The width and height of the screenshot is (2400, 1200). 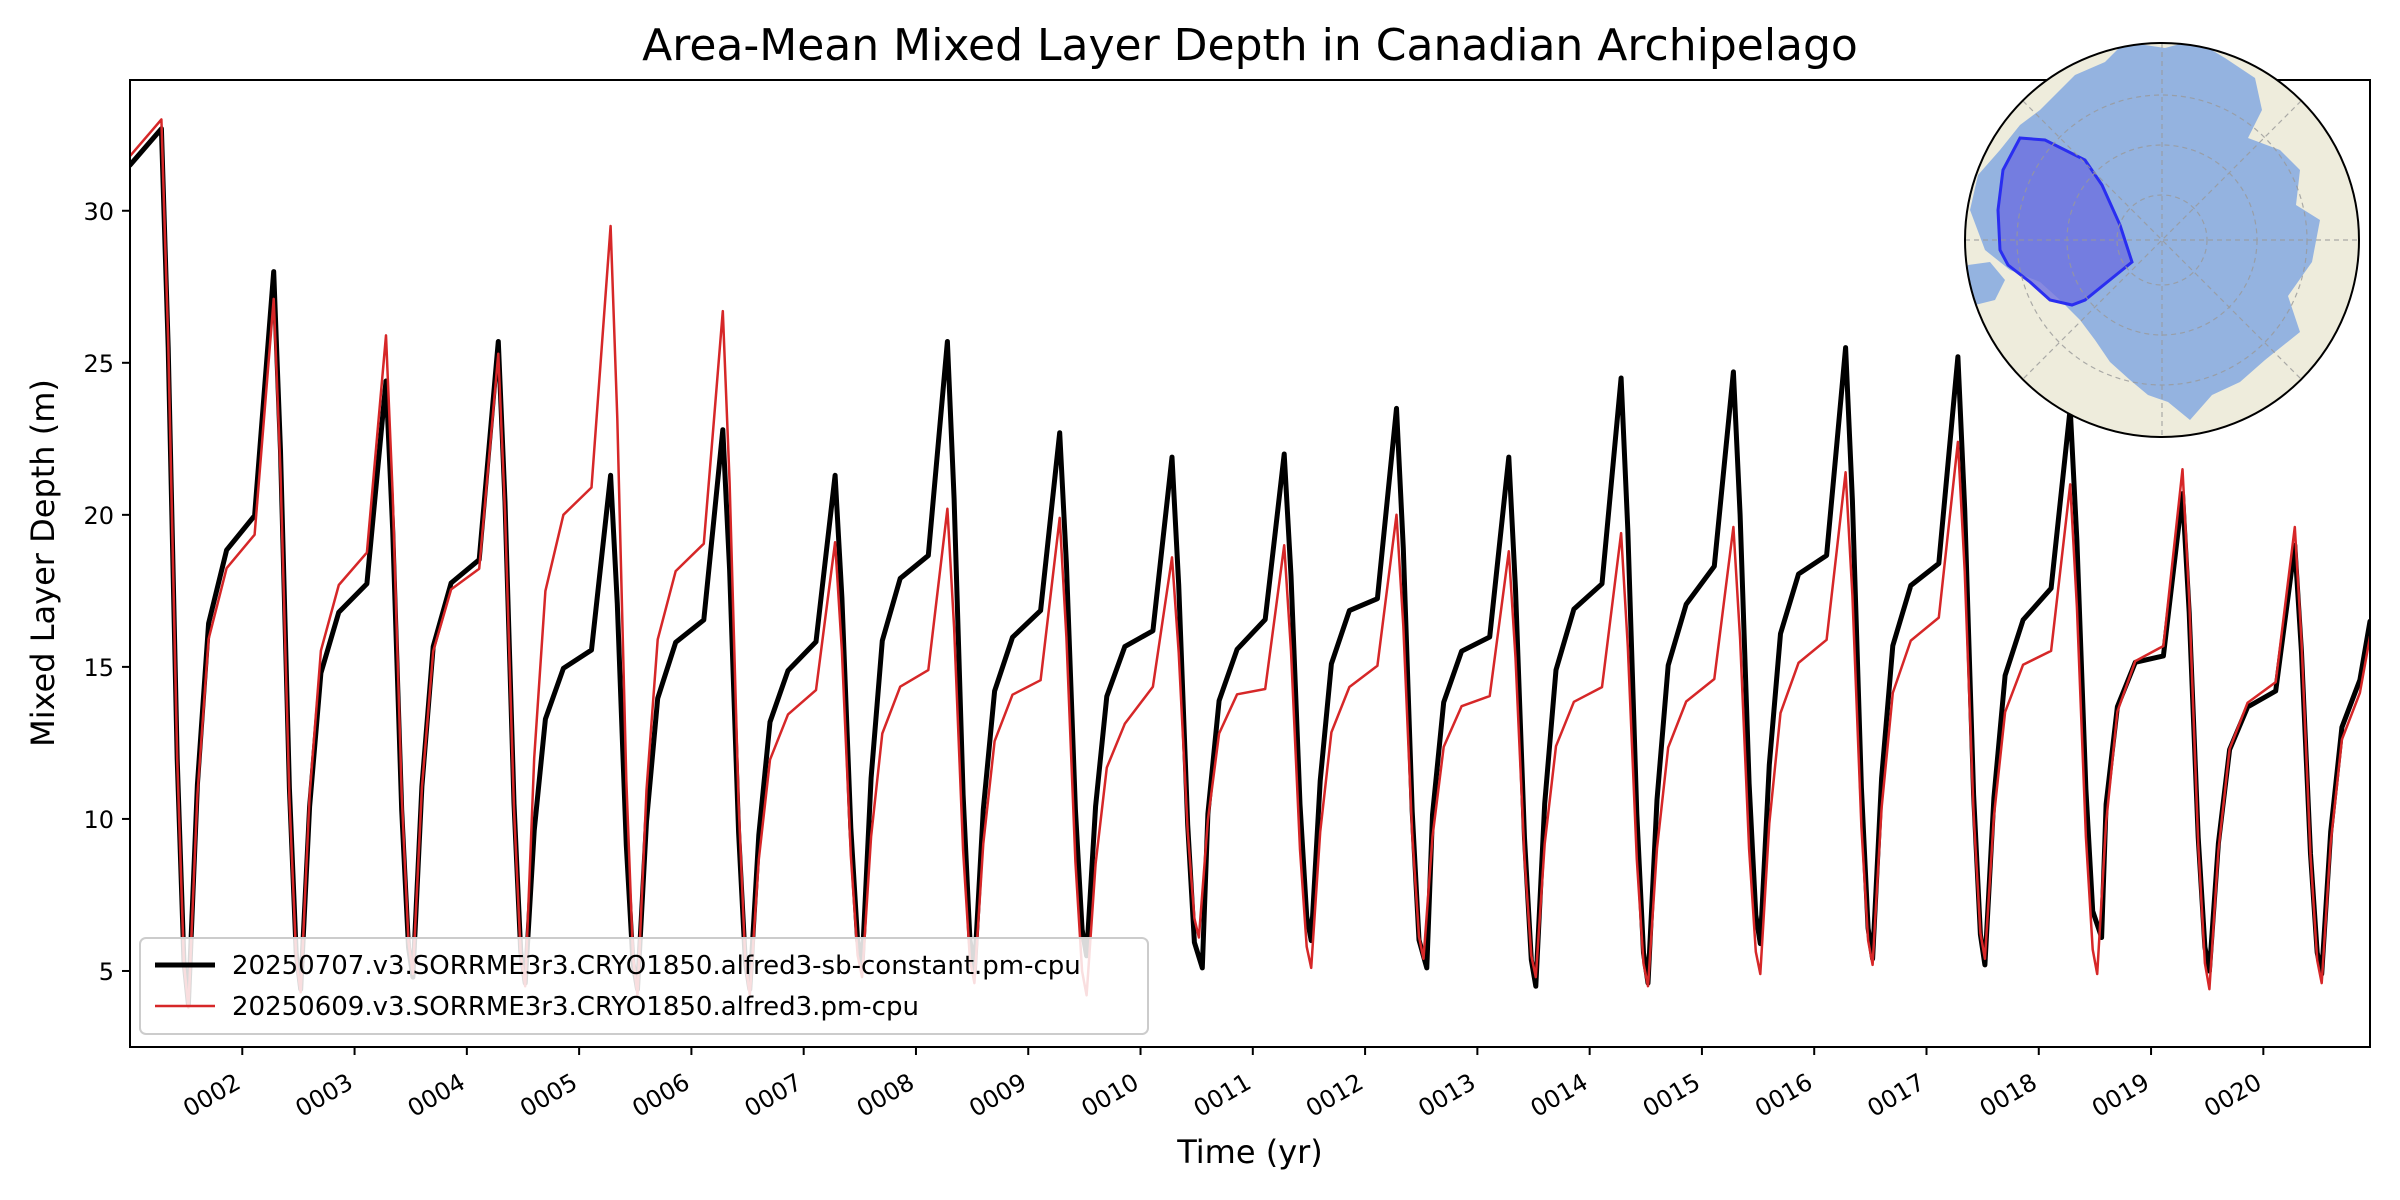 What do you see at coordinates (98, 820) in the screenshot?
I see `y-tick-label: 10` at bounding box center [98, 820].